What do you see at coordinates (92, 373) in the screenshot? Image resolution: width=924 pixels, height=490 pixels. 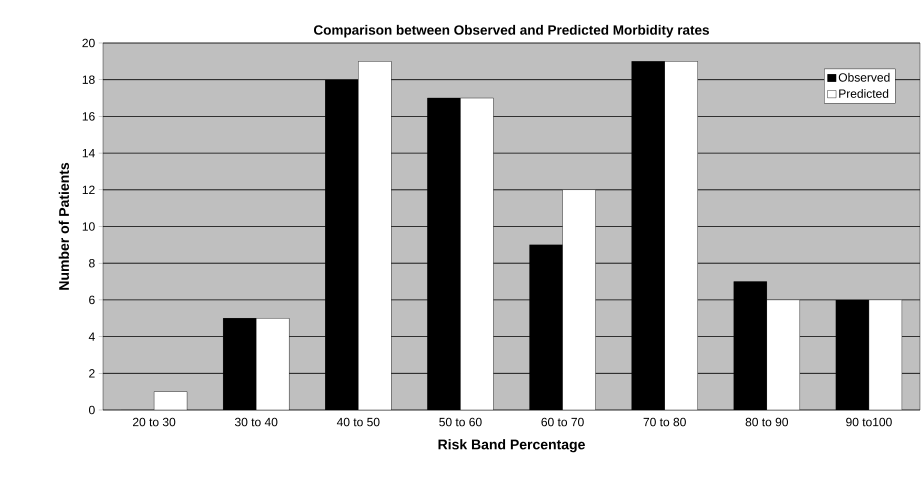 I see `y-tick-label: 2` at bounding box center [92, 373].